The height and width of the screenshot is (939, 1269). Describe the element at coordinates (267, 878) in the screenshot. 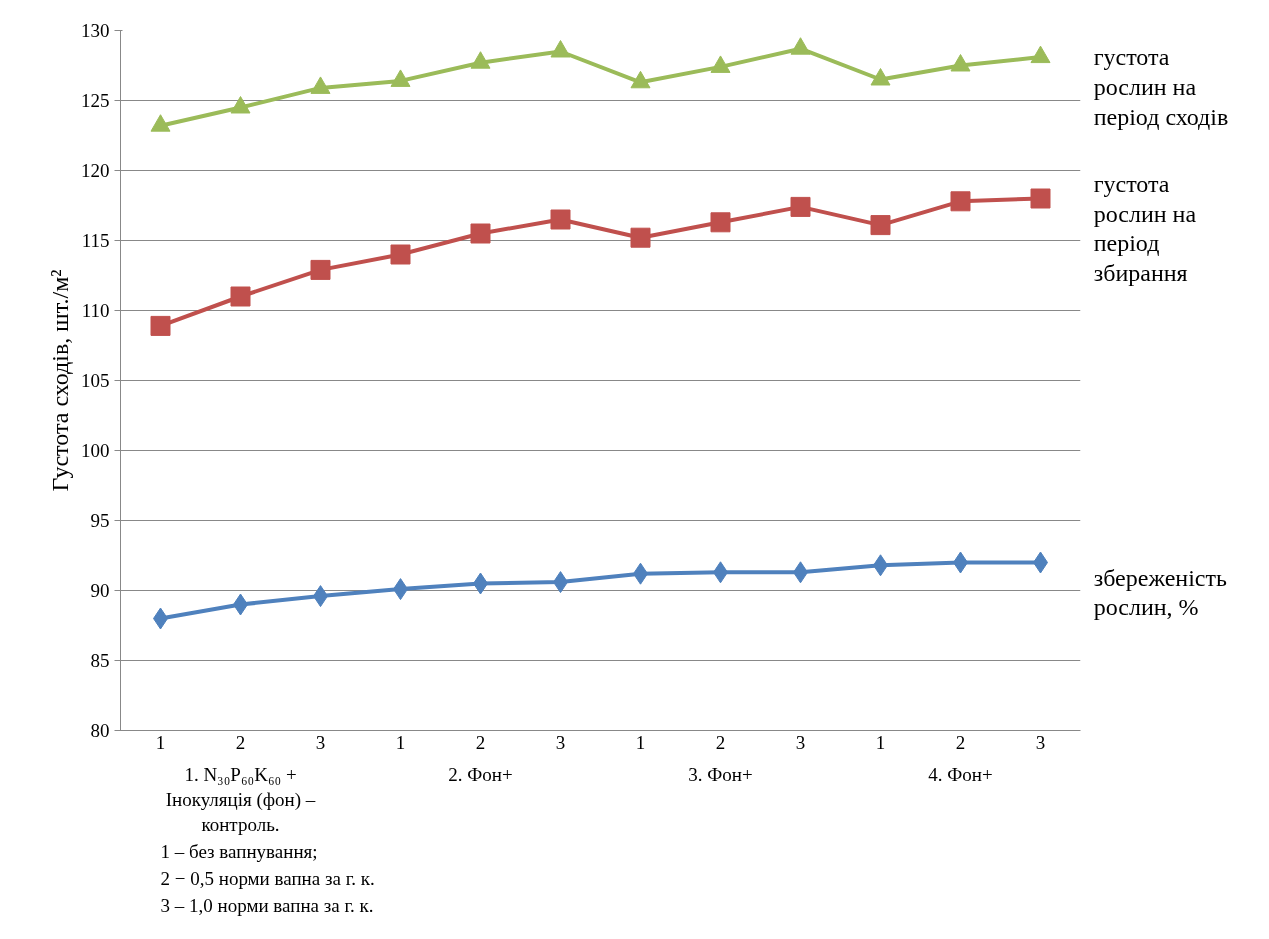

I see `text: 2 − 0,5 норми вапна за г. к.` at that location.